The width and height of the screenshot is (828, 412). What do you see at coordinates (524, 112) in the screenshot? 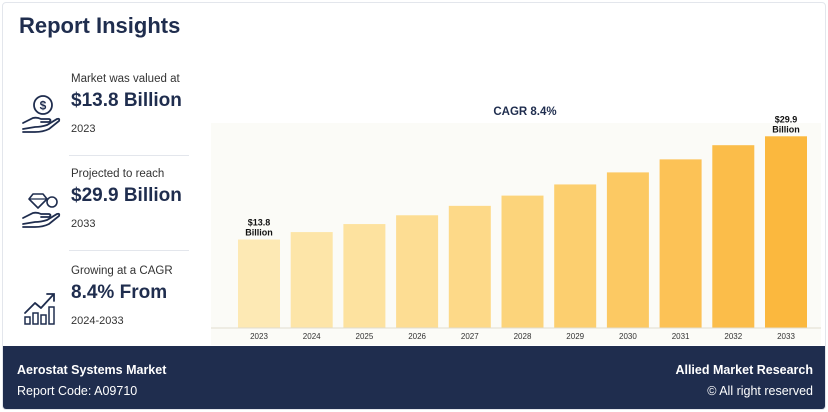
I see `chart-title: CAGR 8.4%` at bounding box center [524, 112].